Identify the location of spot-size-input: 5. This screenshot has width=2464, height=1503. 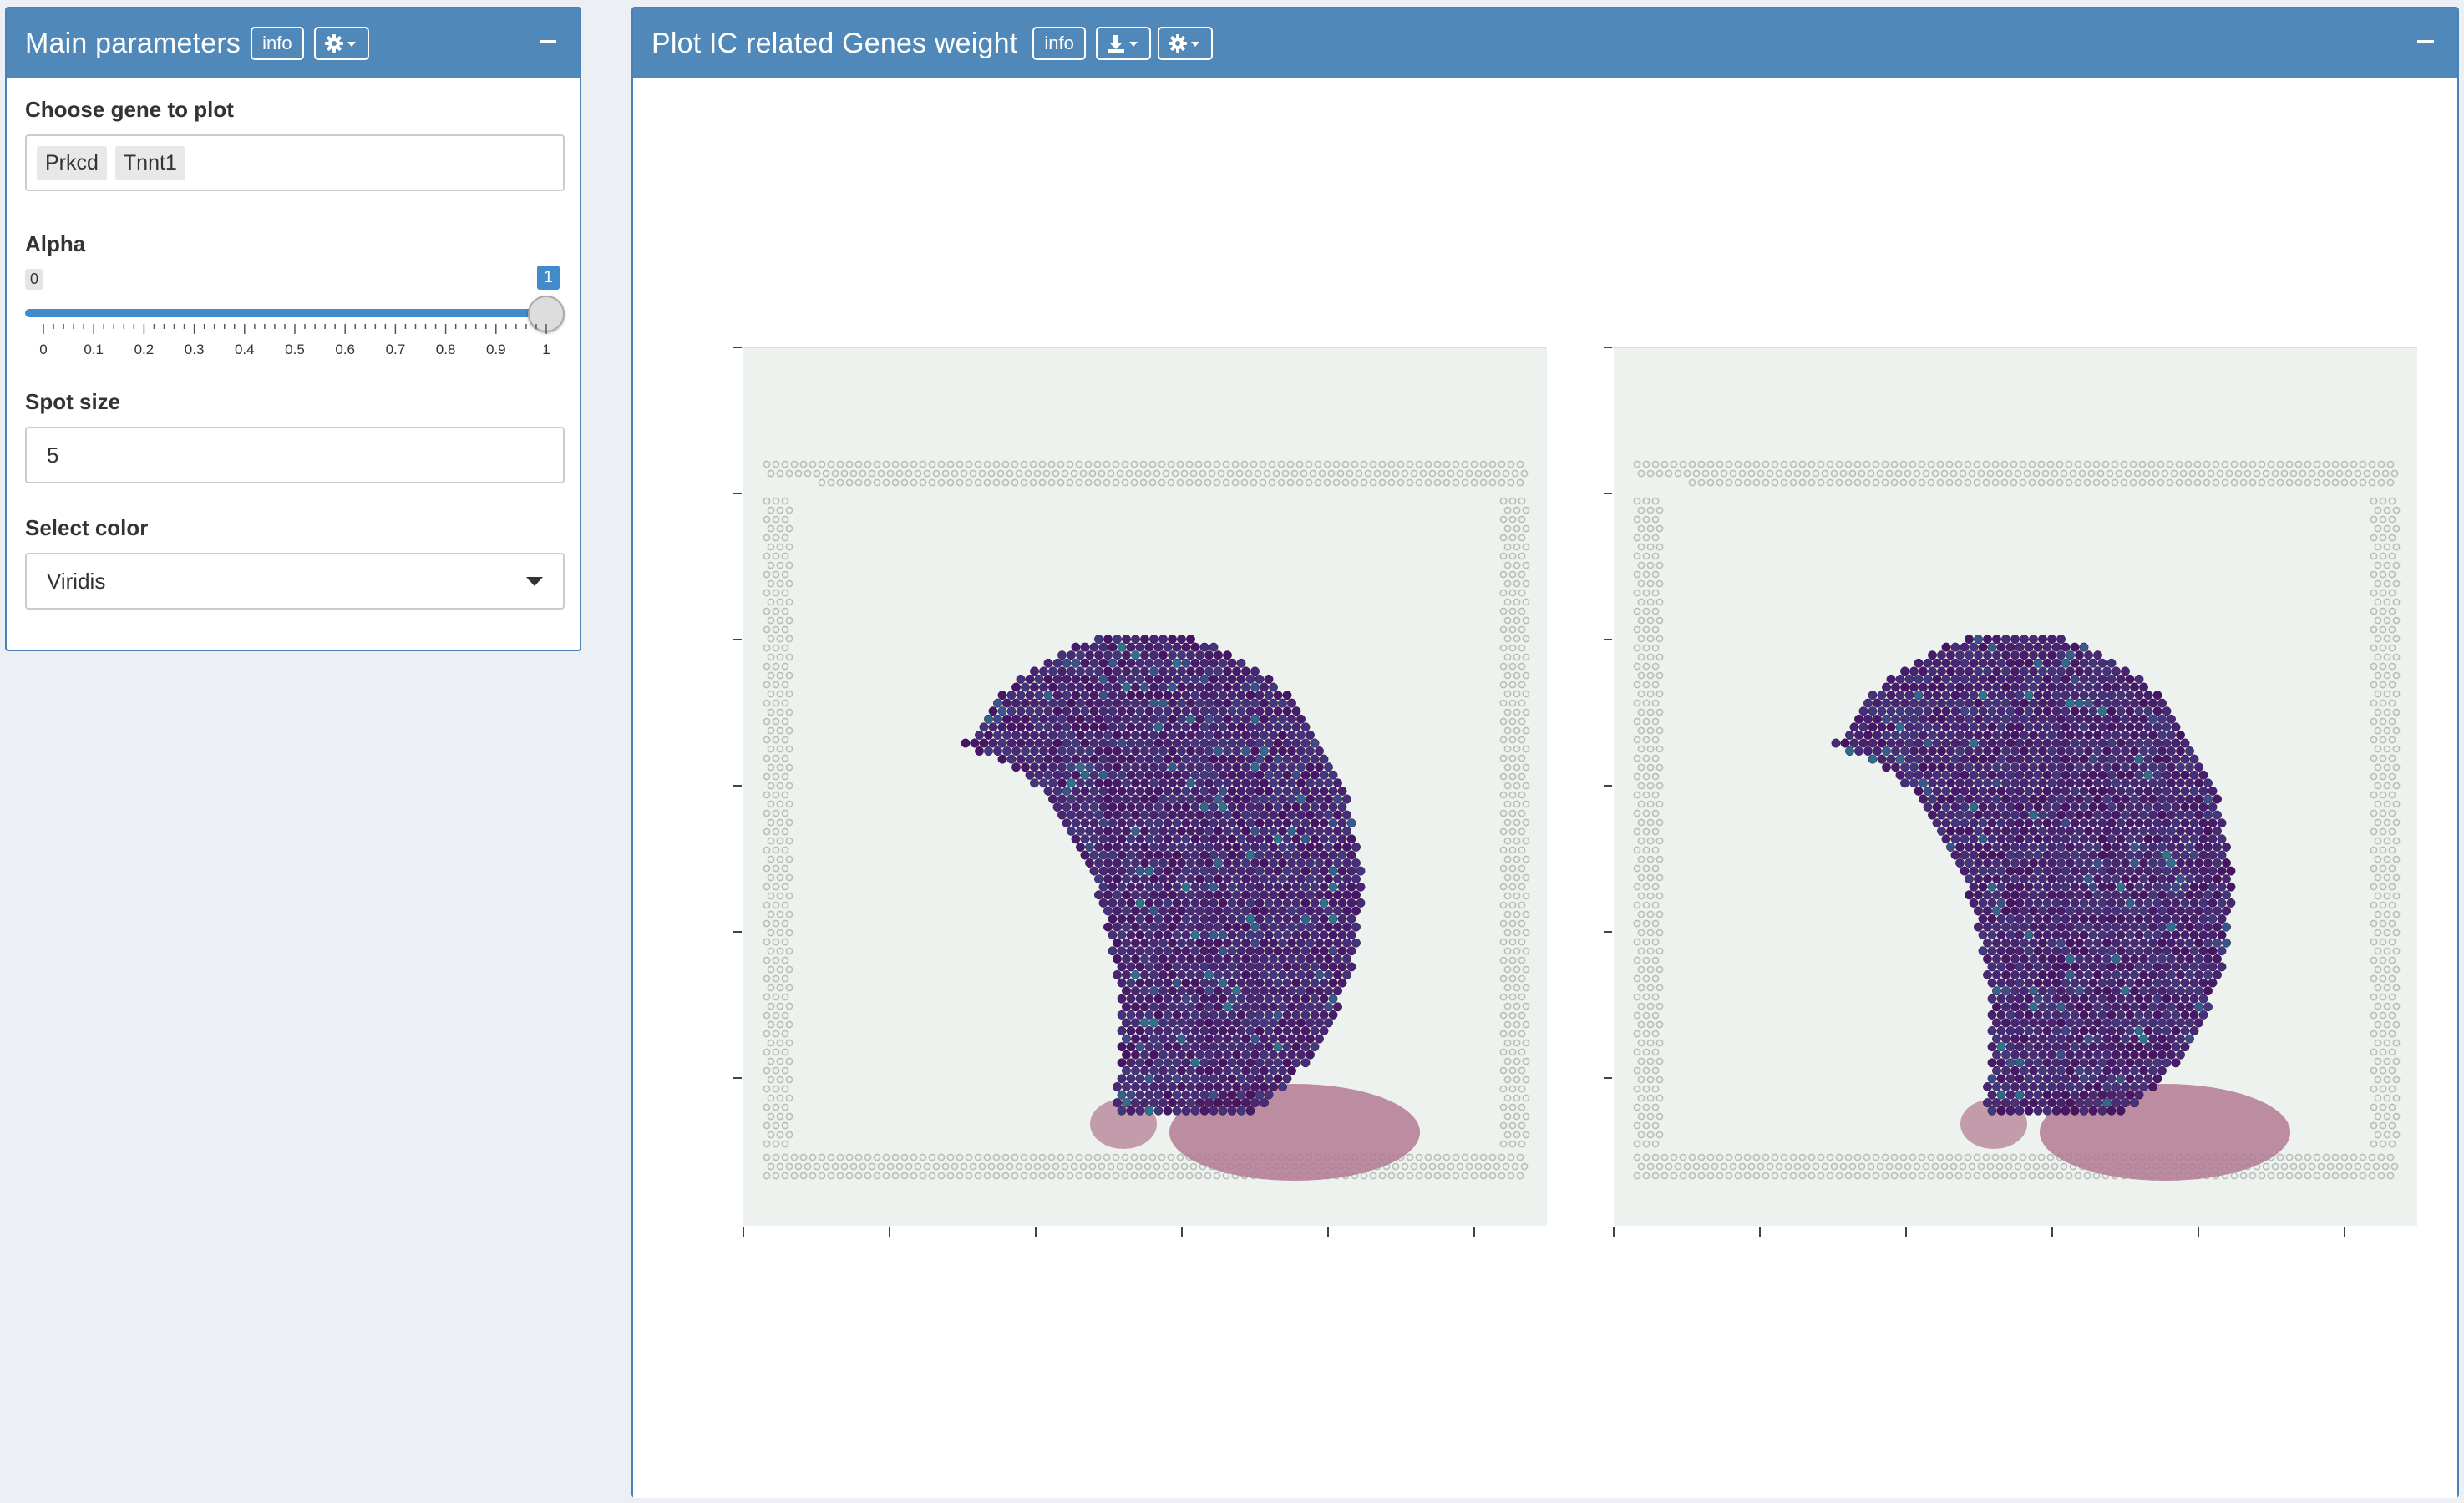
(295, 455).